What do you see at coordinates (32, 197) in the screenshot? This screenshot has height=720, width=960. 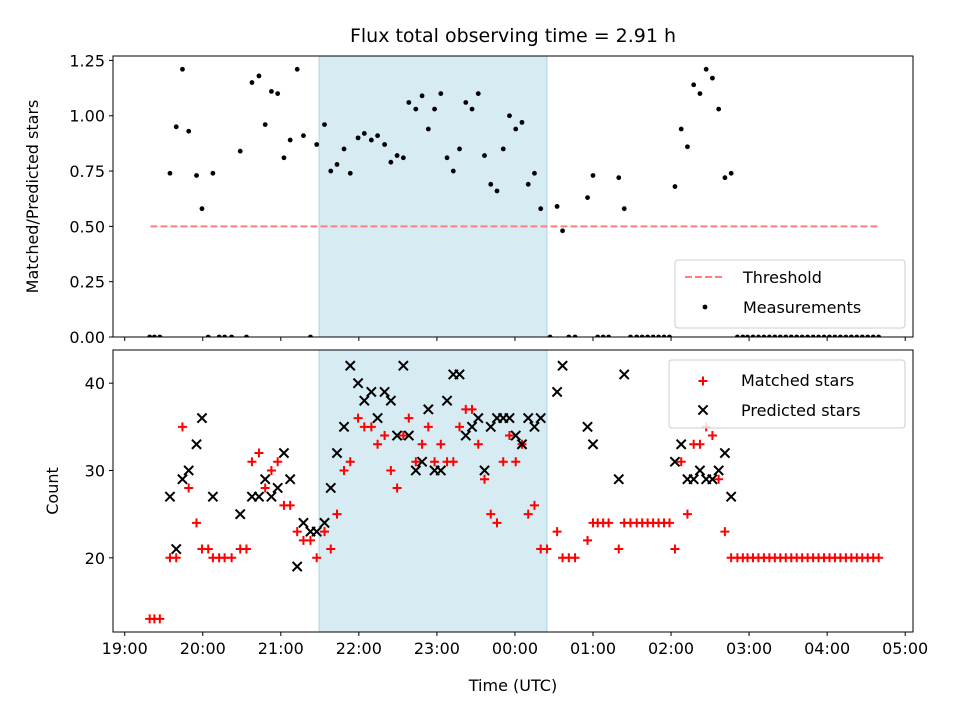 I see `top-ylabel: Matched/Predicted stars` at bounding box center [32, 197].